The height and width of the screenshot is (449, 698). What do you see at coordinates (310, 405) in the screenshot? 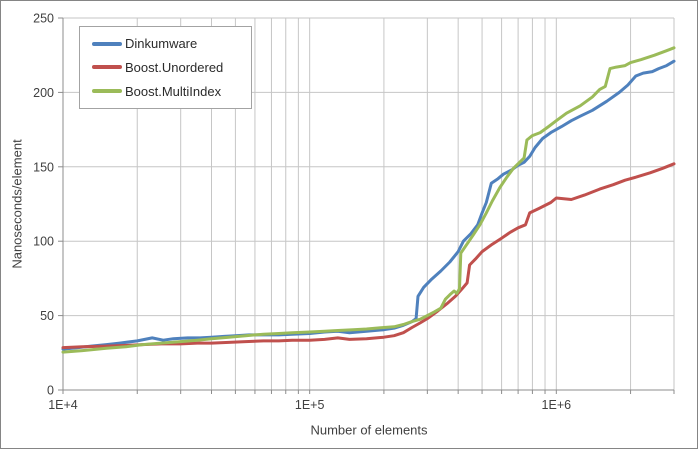
I see `x-tick-label: 1E+5` at bounding box center [310, 405].